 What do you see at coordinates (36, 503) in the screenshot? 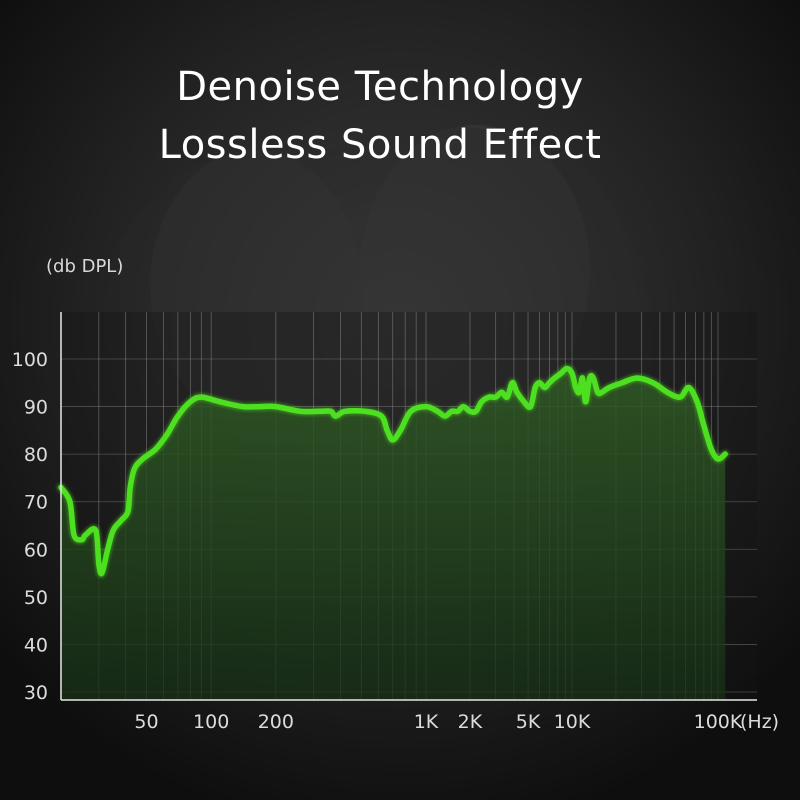
I see `y-tick-label: 70` at bounding box center [36, 503].